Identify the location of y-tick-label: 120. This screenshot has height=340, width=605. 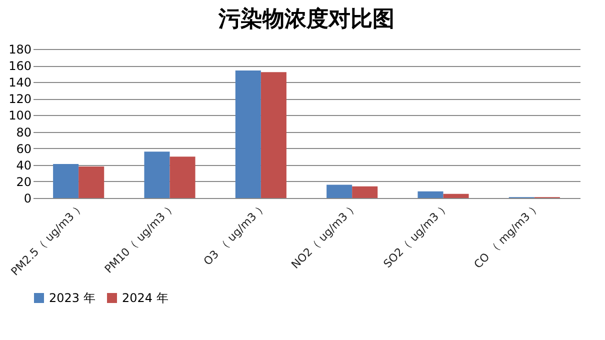
(20, 99).